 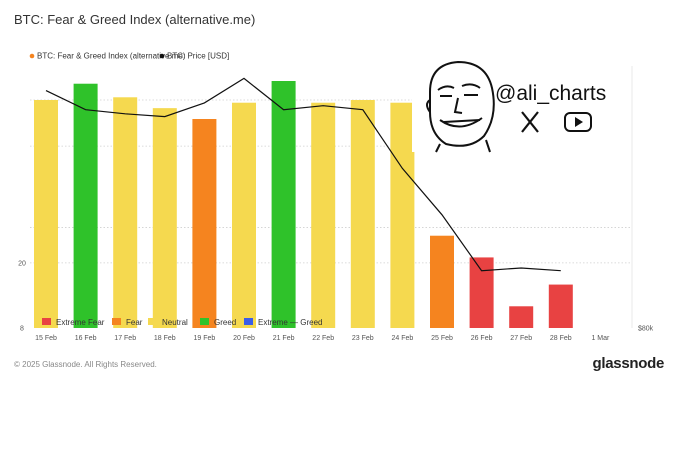 What do you see at coordinates (46, 214) in the screenshot?
I see `bar-15-feb` at bounding box center [46, 214].